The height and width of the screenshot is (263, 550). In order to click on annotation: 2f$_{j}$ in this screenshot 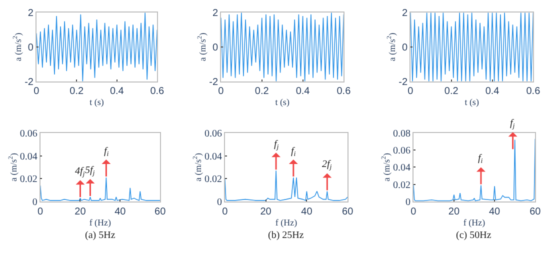, I will do `click(327, 165)`.